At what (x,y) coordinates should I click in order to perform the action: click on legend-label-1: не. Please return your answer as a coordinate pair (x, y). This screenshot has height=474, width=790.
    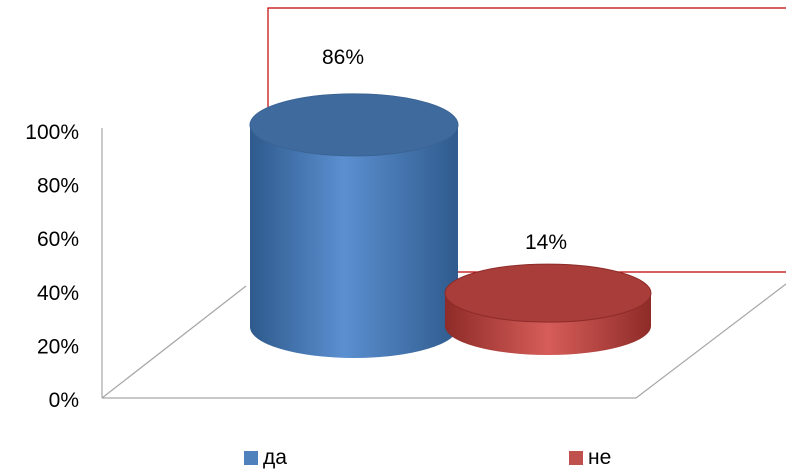
    Looking at the image, I should click on (600, 457).